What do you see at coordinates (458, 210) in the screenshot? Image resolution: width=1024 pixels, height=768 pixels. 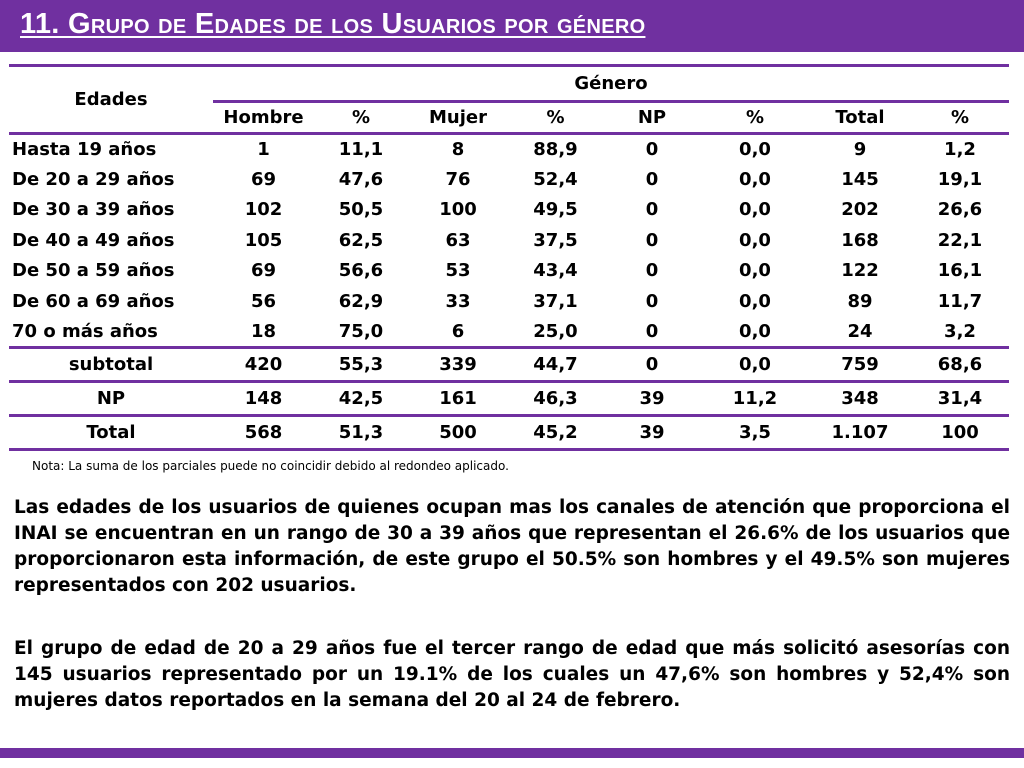 I see `value-cell: 100` at bounding box center [458, 210].